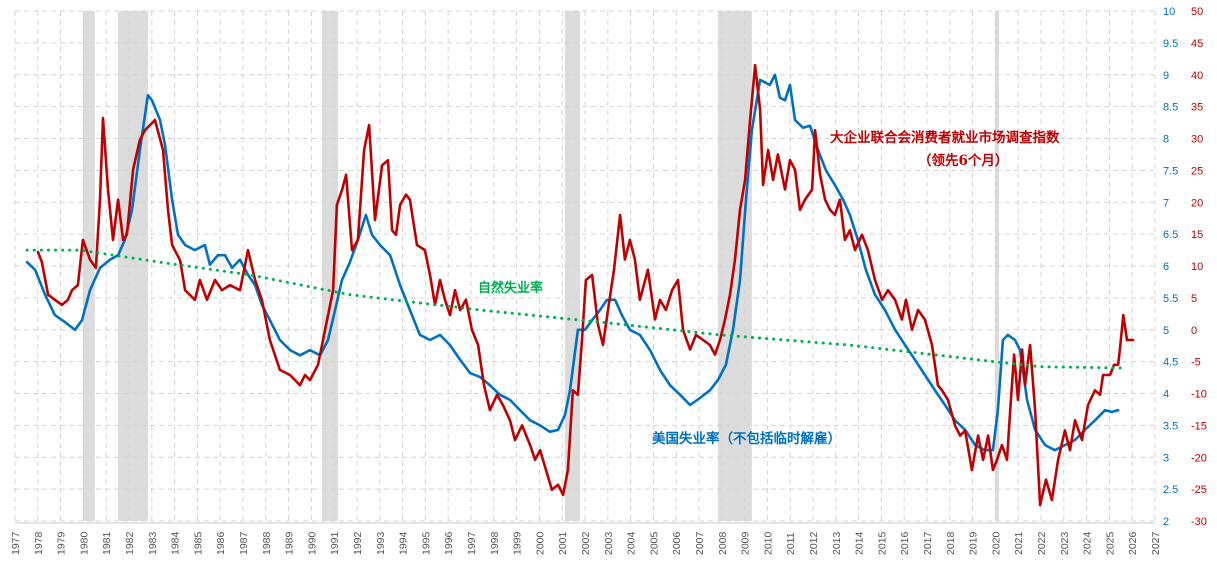 This screenshot has height=565, width=1217. I want to click on x-tick-label: 1987, so click(244, 543).